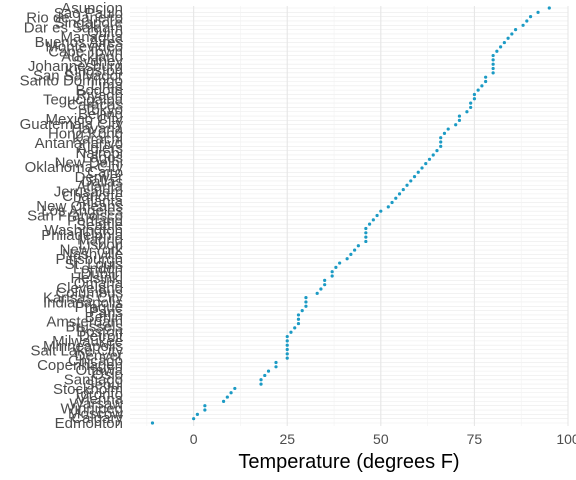 This screenshot has height=480, width=576. I want to click on city-label: Riyadh, so click(99, 95).